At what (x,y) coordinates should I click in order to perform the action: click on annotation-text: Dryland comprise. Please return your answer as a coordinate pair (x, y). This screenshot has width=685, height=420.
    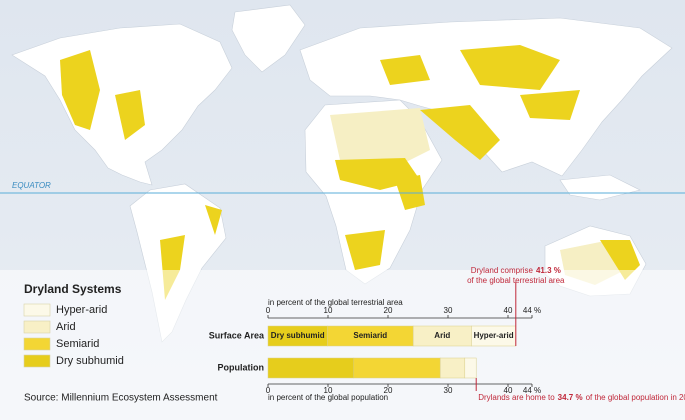
    Looking at the image, I should click on (502, 270).